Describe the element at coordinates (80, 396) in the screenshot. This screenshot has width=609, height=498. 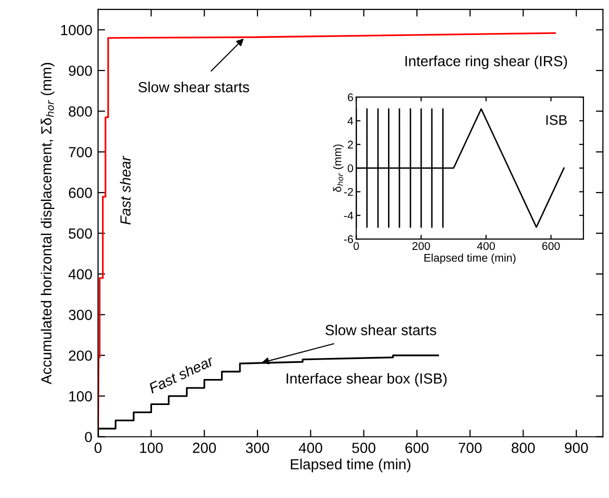
I see `y-tick-label: 100` at that location.